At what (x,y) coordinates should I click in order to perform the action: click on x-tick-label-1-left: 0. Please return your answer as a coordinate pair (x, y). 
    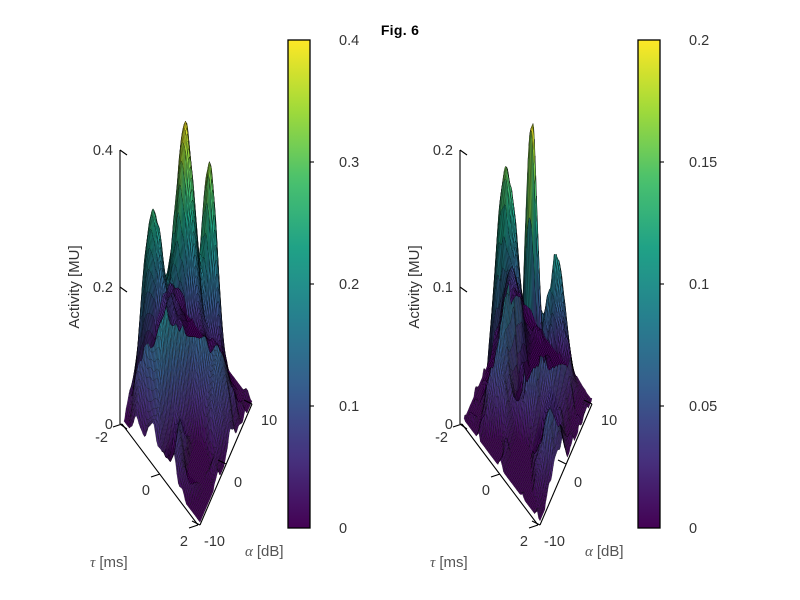
    Looking at the image, I should click on (146, 491).